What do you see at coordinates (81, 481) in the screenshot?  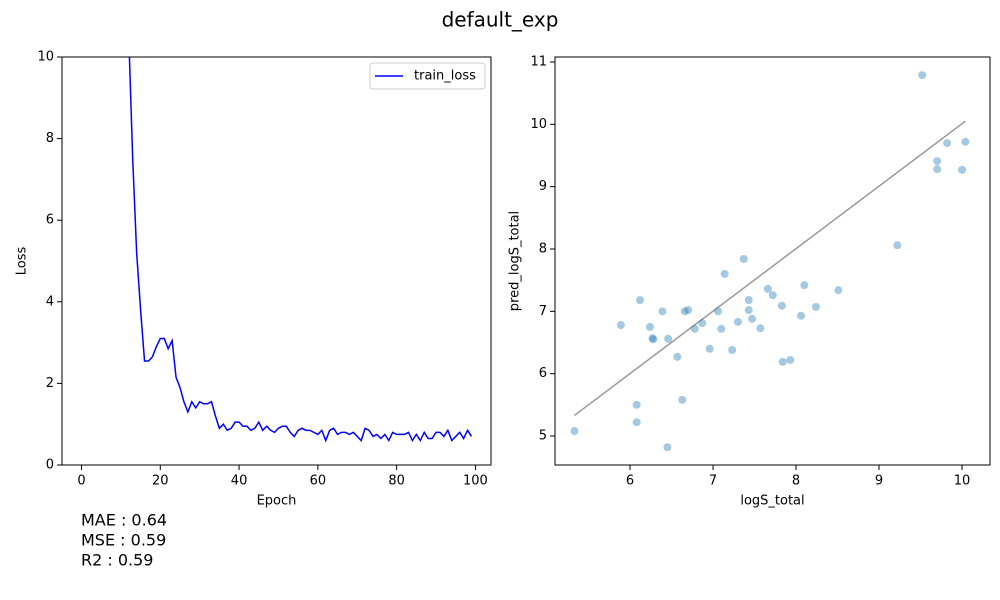 I see `x-tick-label: 0` at bounding box center [81, 481].